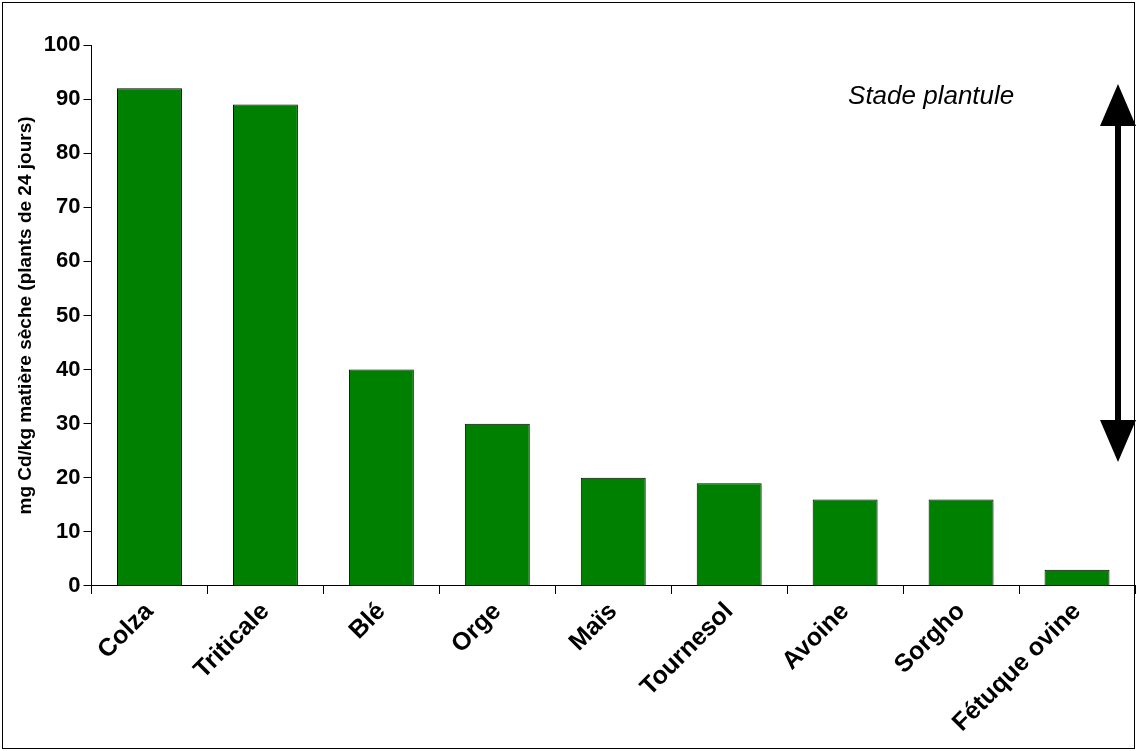  Describe the element at coordinates (68, 368) in the screenshot. I see `y-tick-label: 40` at that location.